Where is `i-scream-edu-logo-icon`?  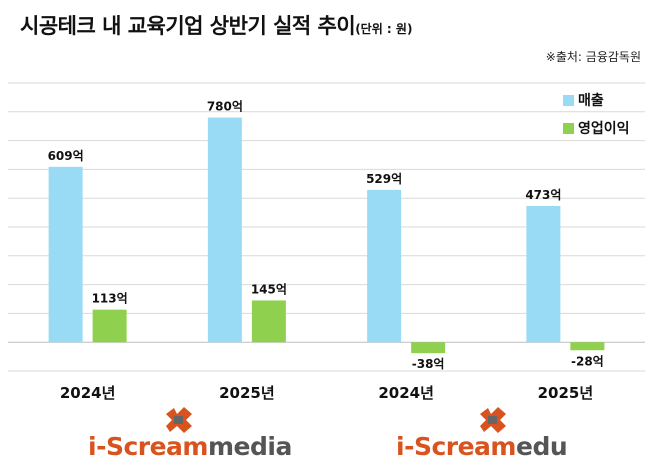
i-scream-edu-logo-icon is located at coordinates (493, 420).